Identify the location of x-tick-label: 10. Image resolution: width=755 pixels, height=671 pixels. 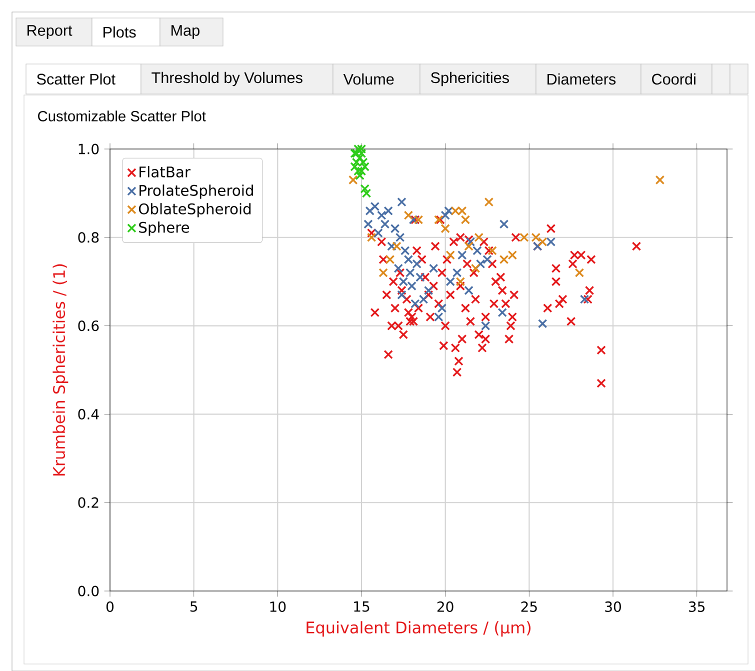
(278, 606).